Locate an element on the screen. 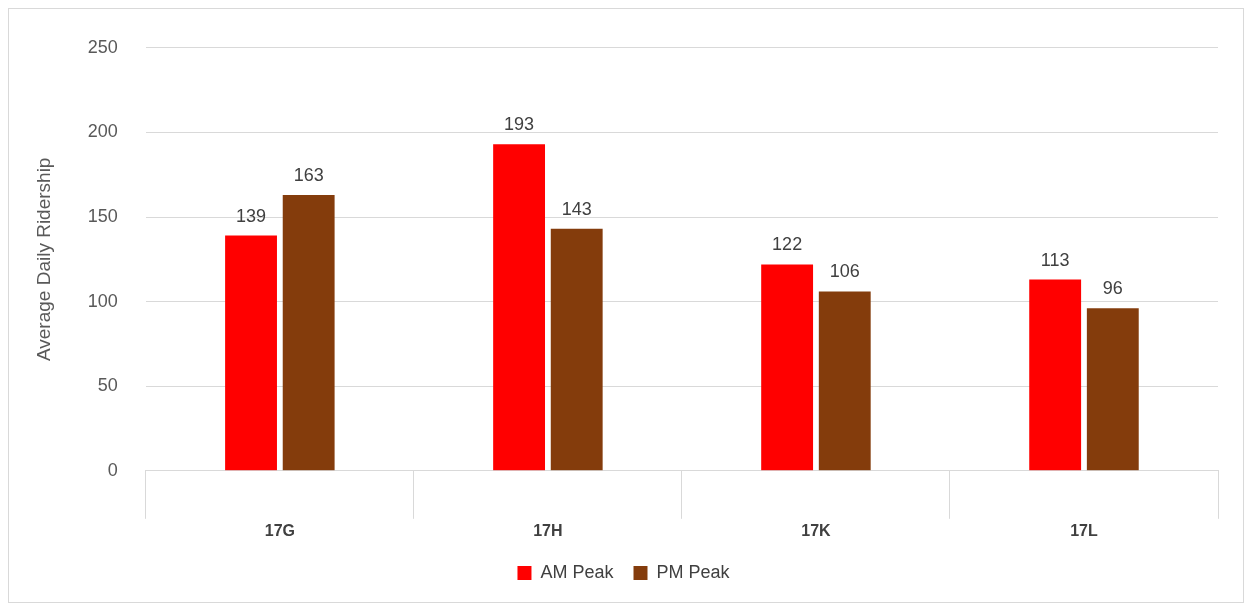 Image resolution: width=1252 pixels, height=611 pixels. y-tick-label: 0 is located at coordinates (112, 469).